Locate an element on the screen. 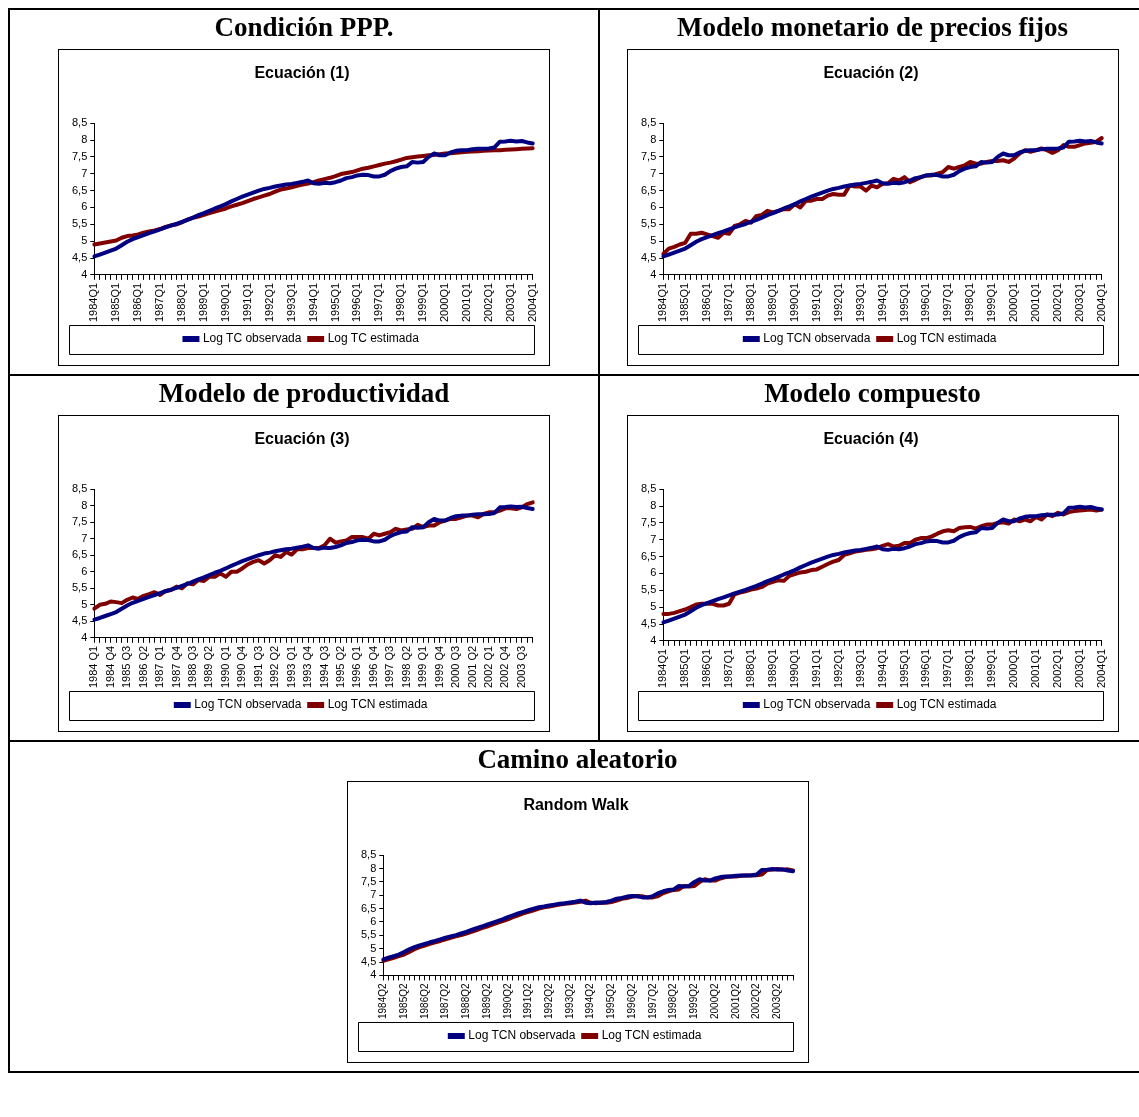 Image resolution: width=1139 pixels, height=1117 pixels. x-tick-label: 1990Q1 is located at coordinates (793, 668).